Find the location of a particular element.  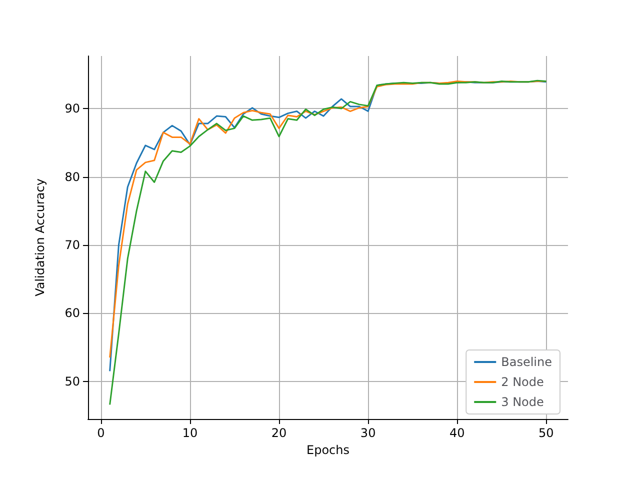

y-tick-label: 70 is located at coordinates (72, 245).